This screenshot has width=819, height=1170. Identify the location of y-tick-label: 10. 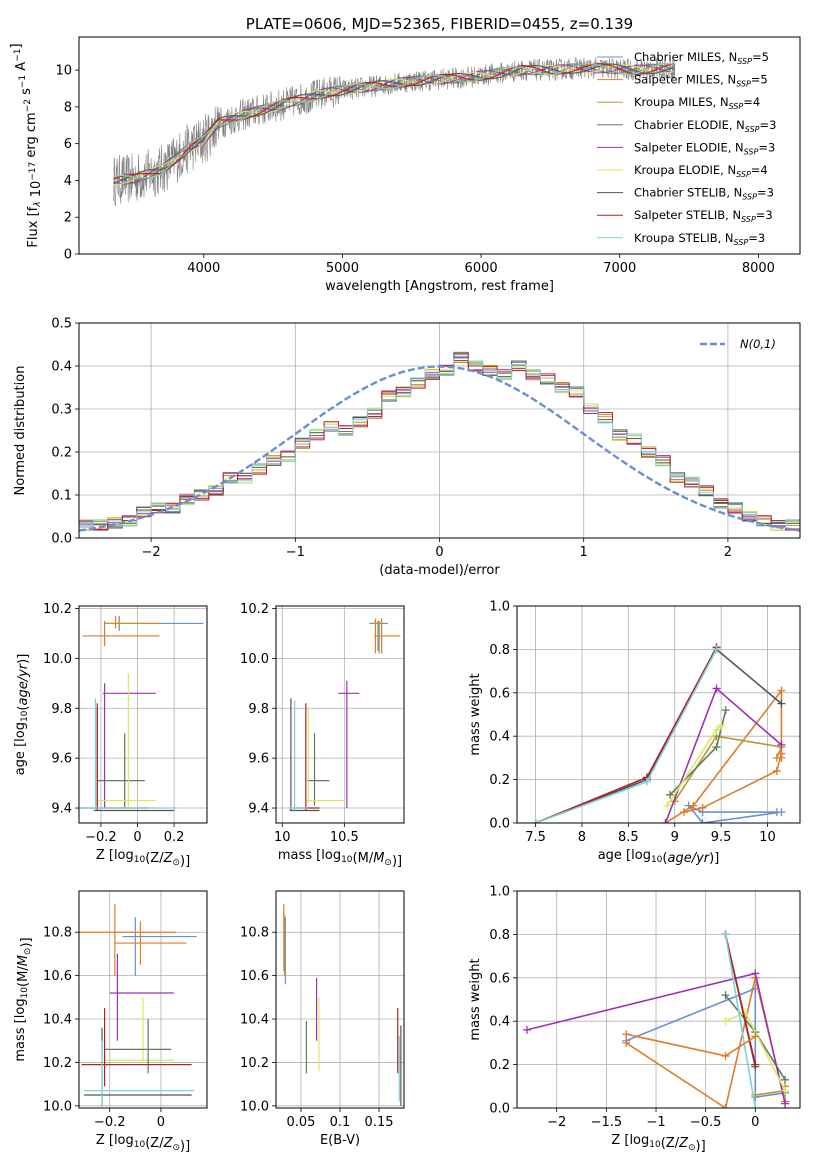
(63, 71).